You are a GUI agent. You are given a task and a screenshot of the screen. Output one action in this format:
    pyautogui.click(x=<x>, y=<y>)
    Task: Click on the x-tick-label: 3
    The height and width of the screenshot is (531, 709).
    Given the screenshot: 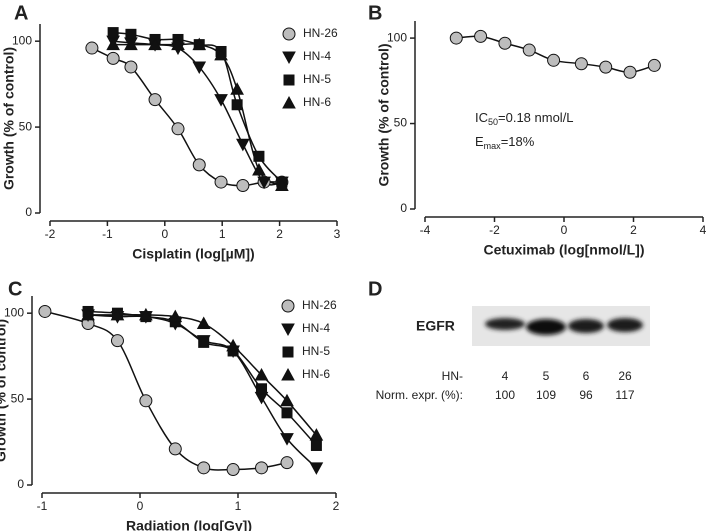 What is the action you would take?
    pyautogui.click(x=337, y=234)
    